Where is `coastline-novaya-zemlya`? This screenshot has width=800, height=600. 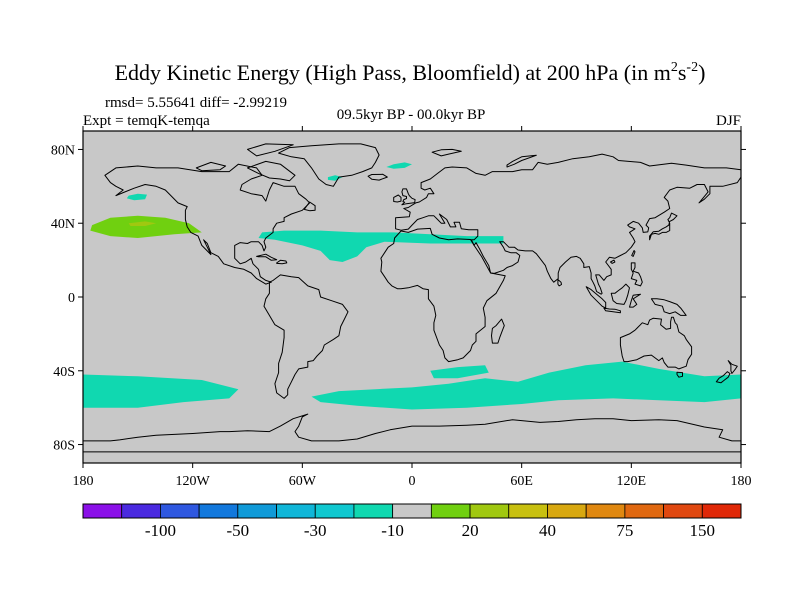
coastline-novaya-zemlya is located at coordinates (521, 161).